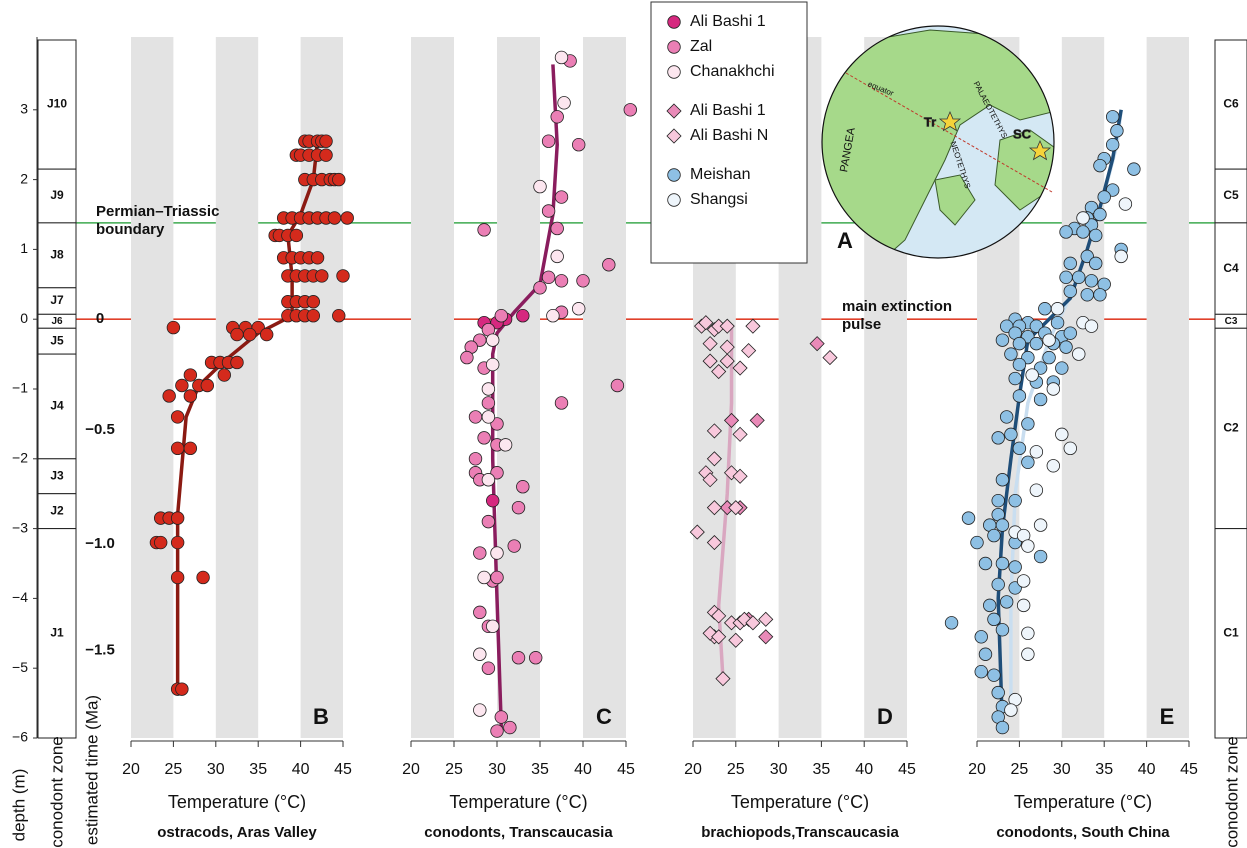 Image resolution: width=1247 pixels, height=848 pixels. Describe the element at coordinates (930, 121) in the screenshot. I see `site-label: Tr` at that location.